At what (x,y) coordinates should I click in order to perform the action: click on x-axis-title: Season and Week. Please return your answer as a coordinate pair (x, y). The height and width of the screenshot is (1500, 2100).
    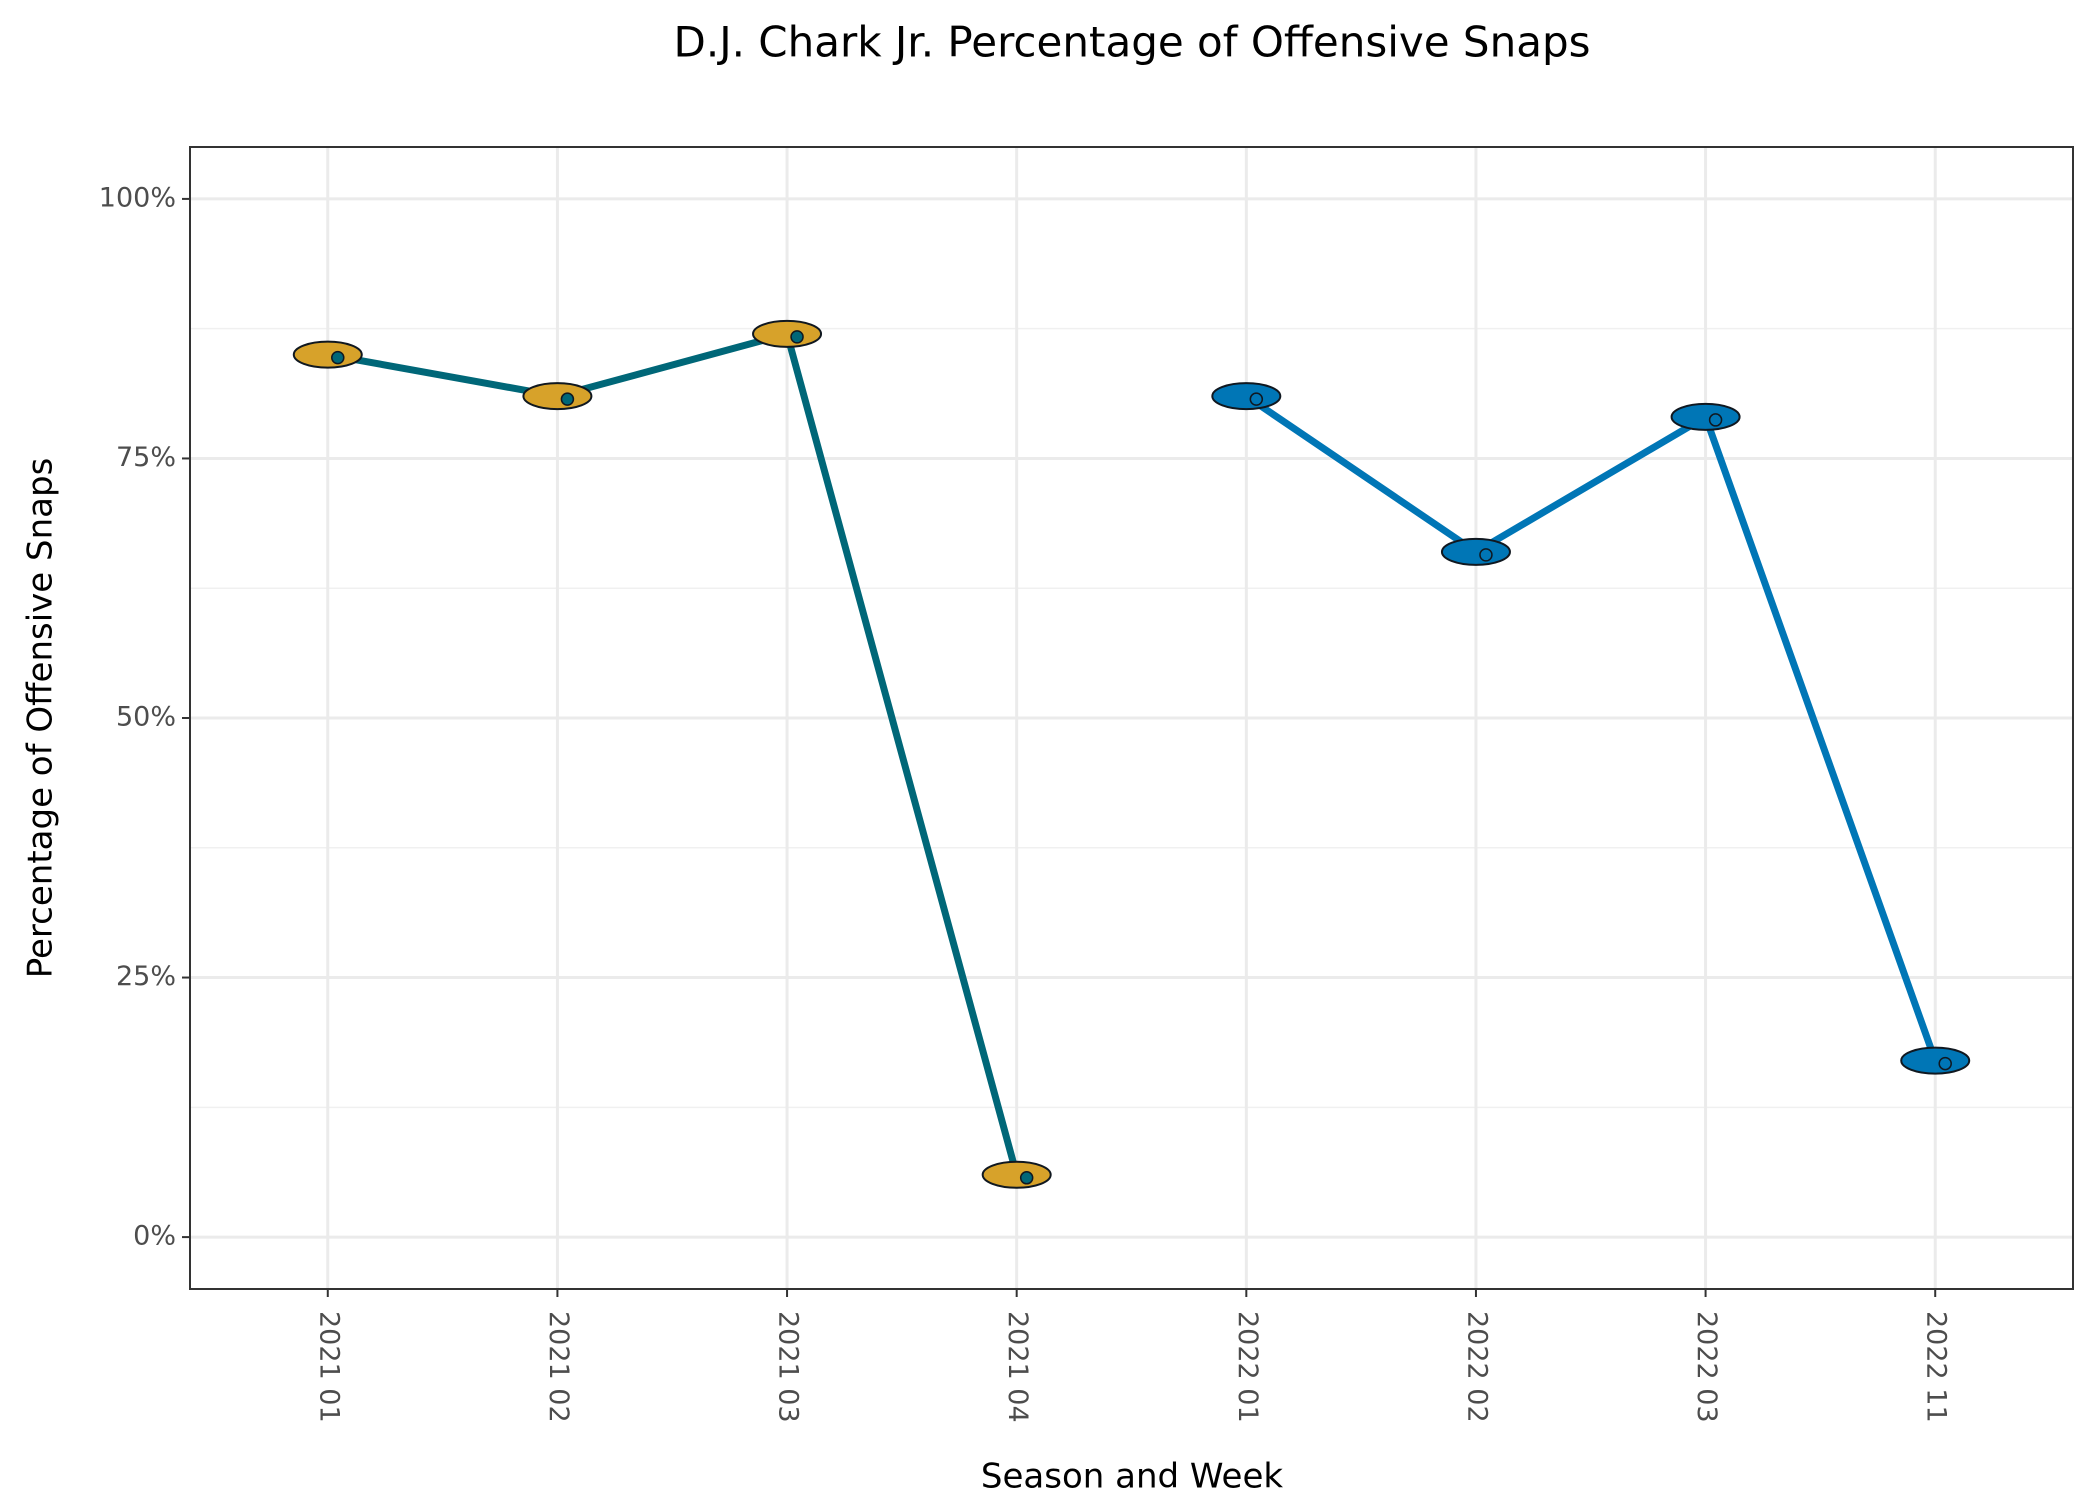
    Looking at the image, I should click on (1132, 1477).